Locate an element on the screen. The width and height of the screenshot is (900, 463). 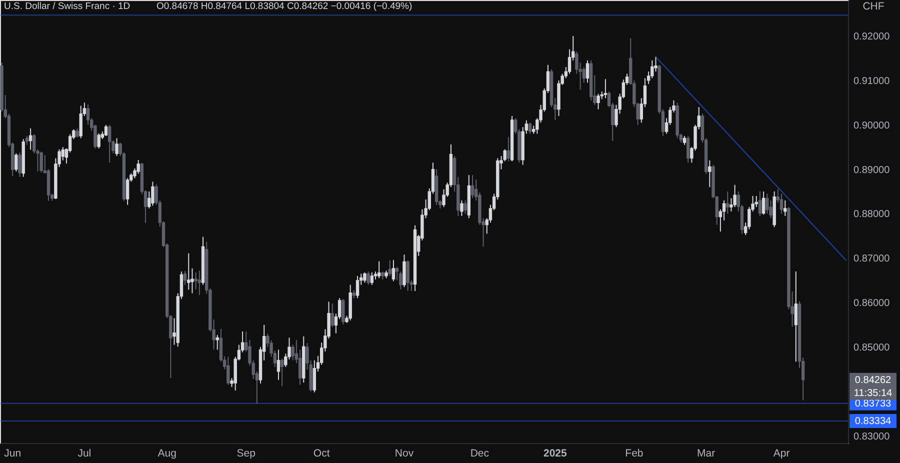
y-tick-label: 0.85000 is located at coordinates (872, 348).